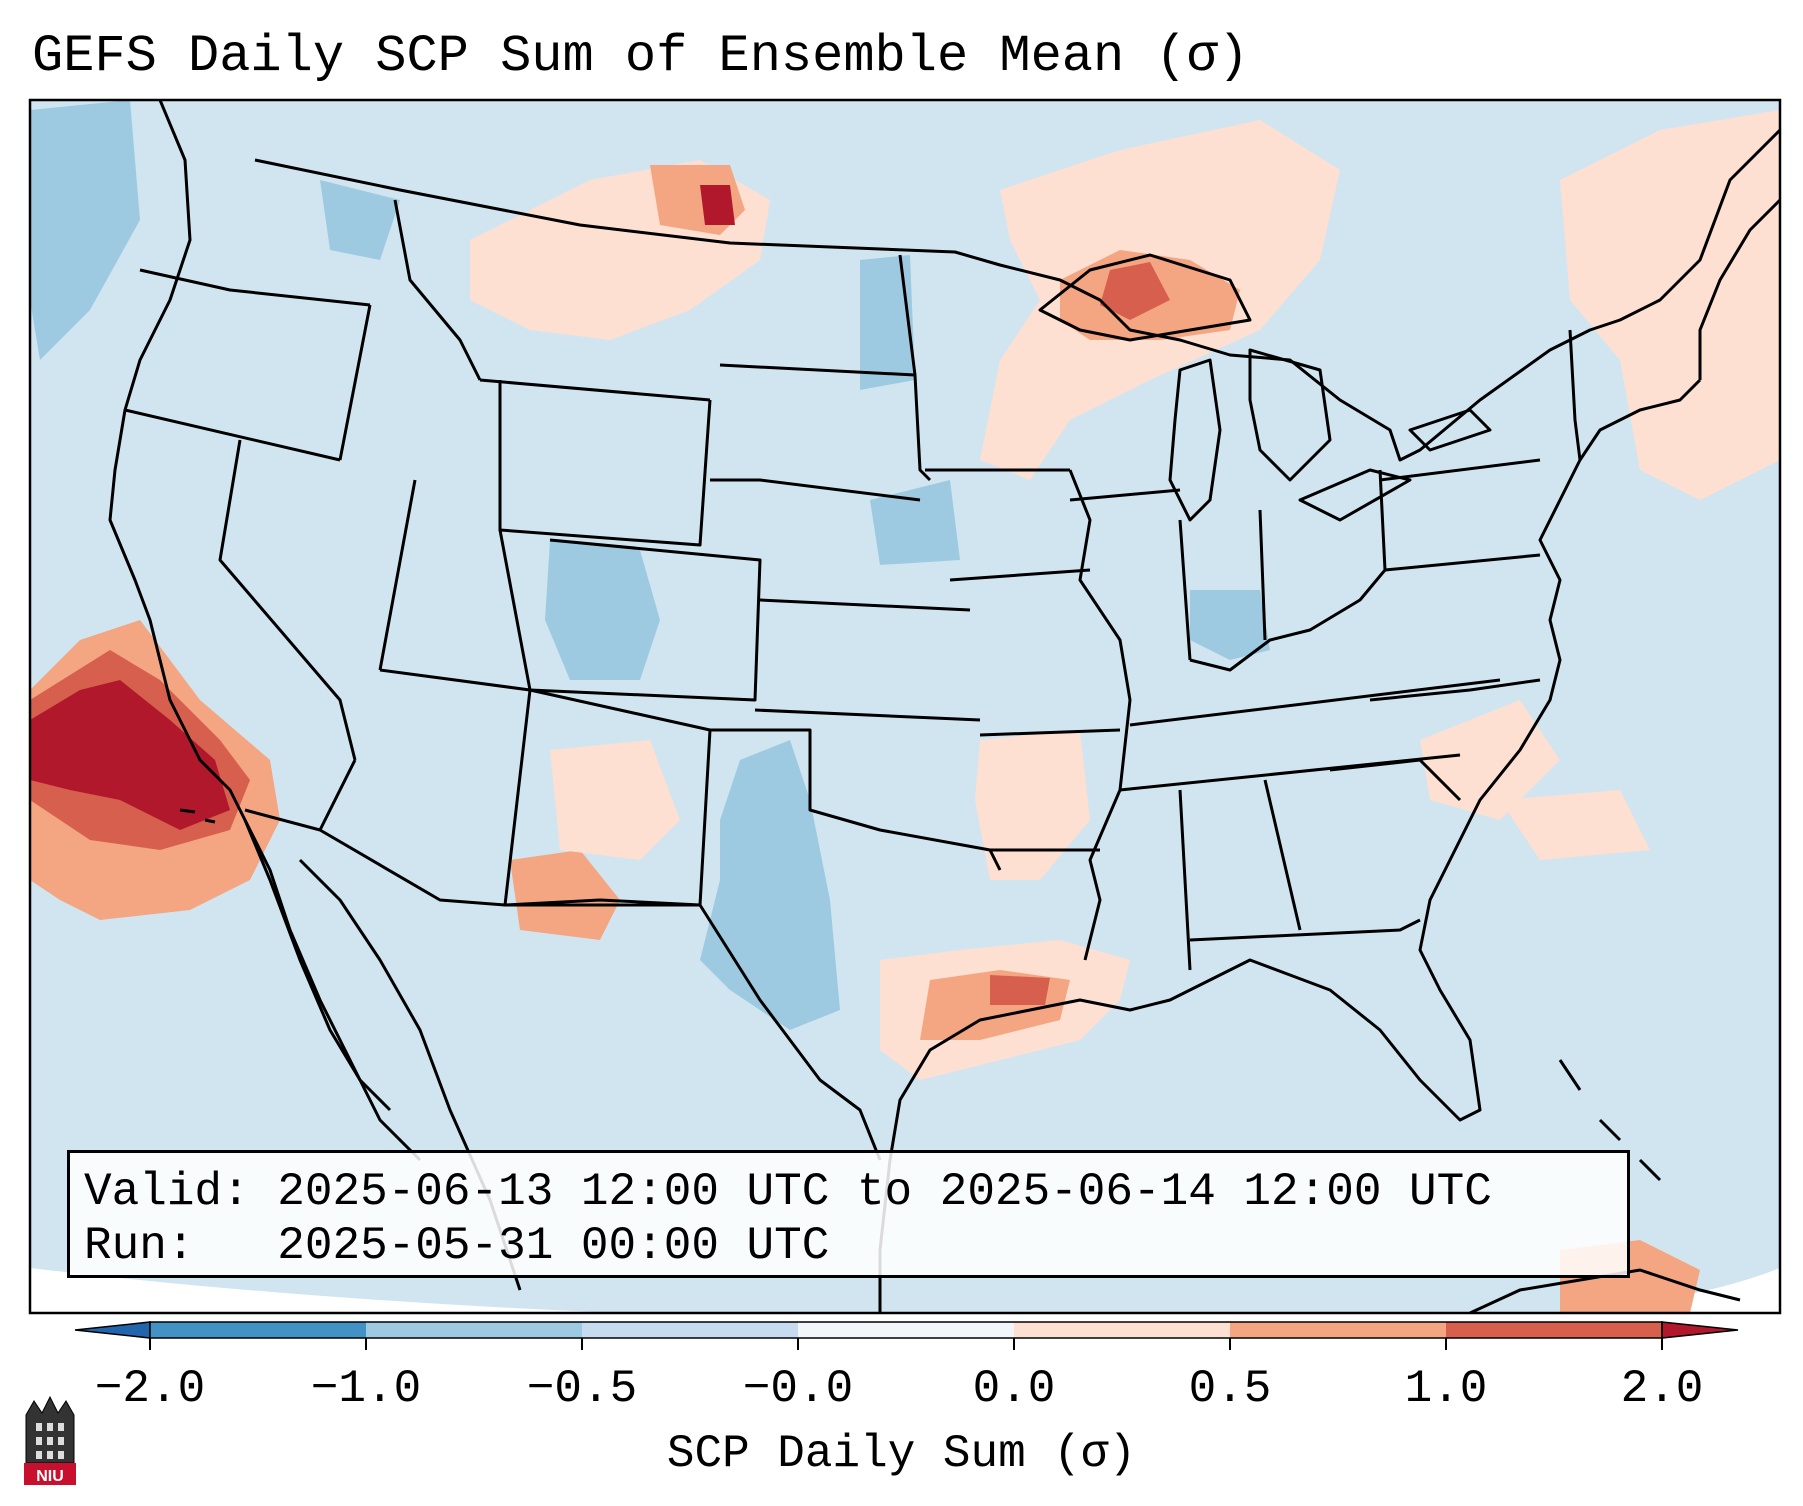  What do you see at coordinates (1185, 880) in the screenshot?
I see `border-ms-al` at bounding box center [1185, 880].